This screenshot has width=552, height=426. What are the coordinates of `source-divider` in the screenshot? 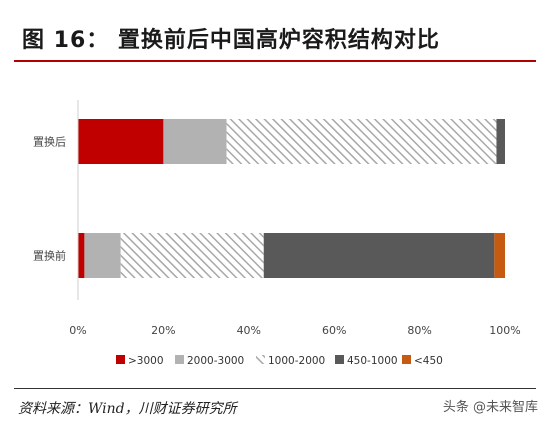 It's located at (275, 388).